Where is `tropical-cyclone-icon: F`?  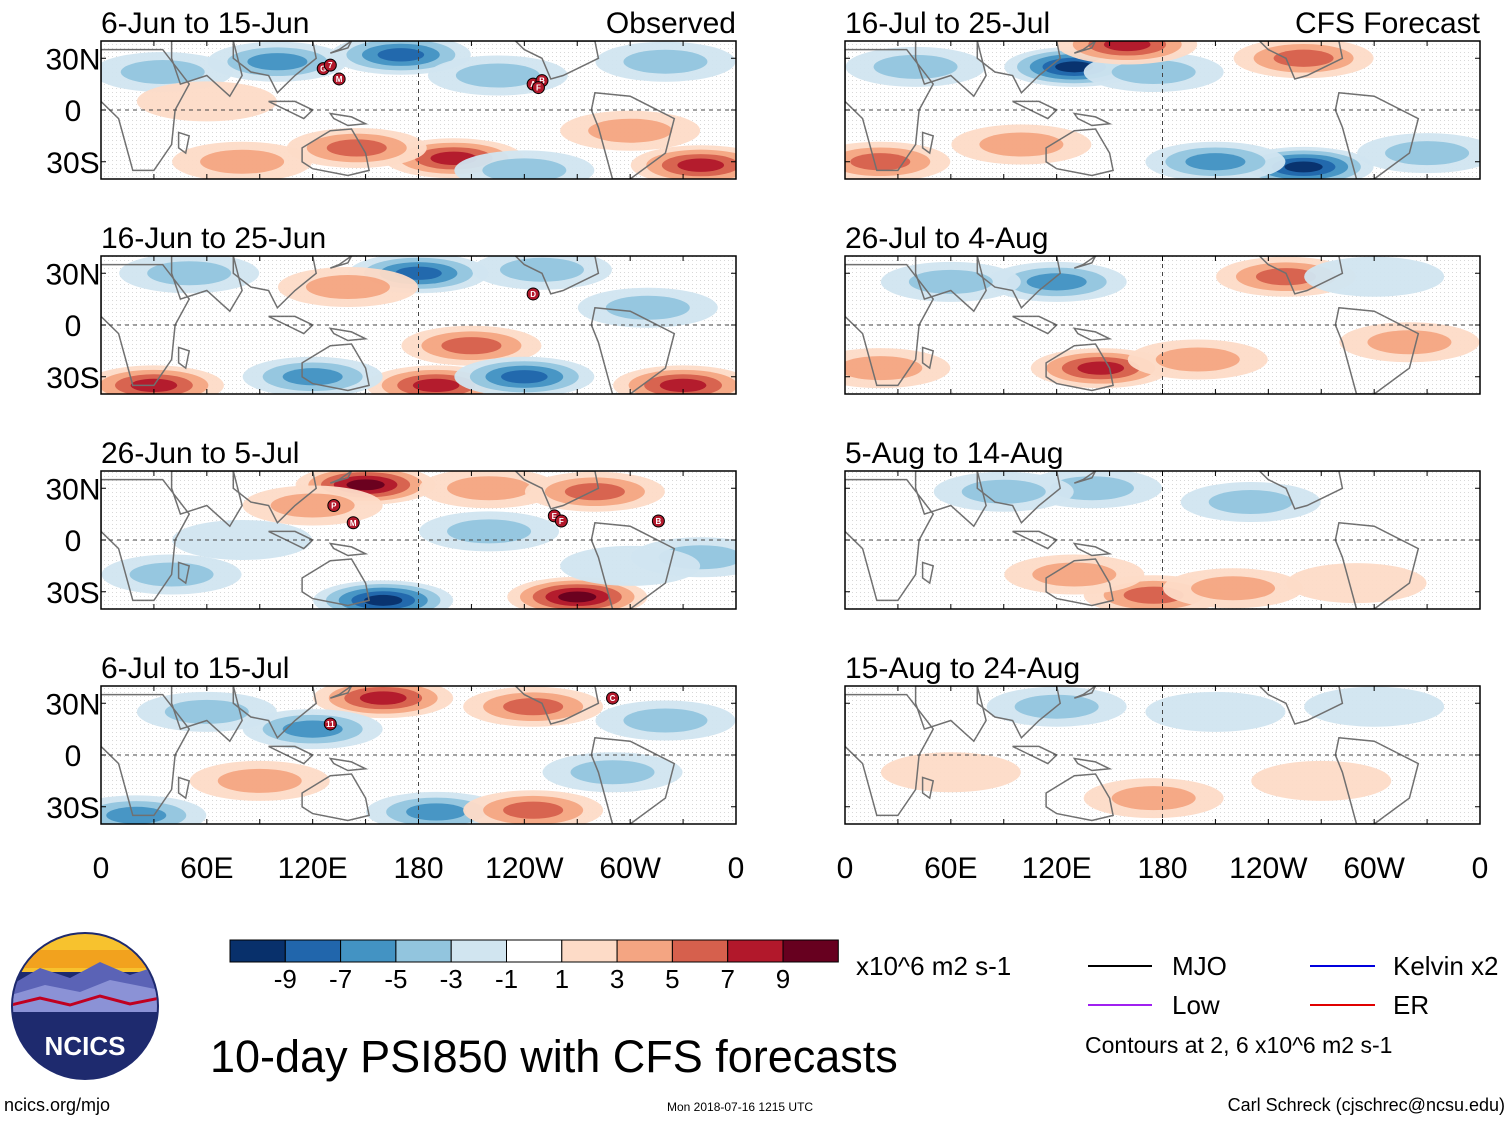
tropical-cyclone-icon: F is located at coordinates (561, 521).